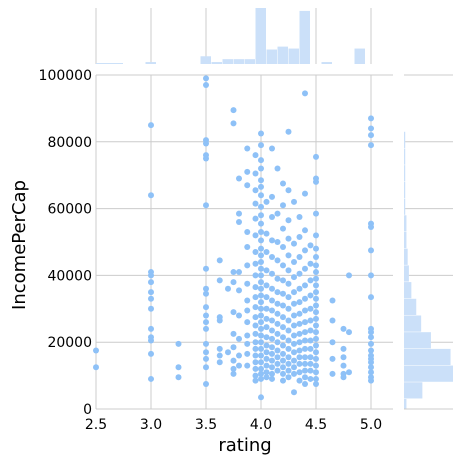 This screenshot has width=462, height=462. Describe the element at coordinates (244, 445) in the screenshot. I see `x-axis-label: rating` at that location.